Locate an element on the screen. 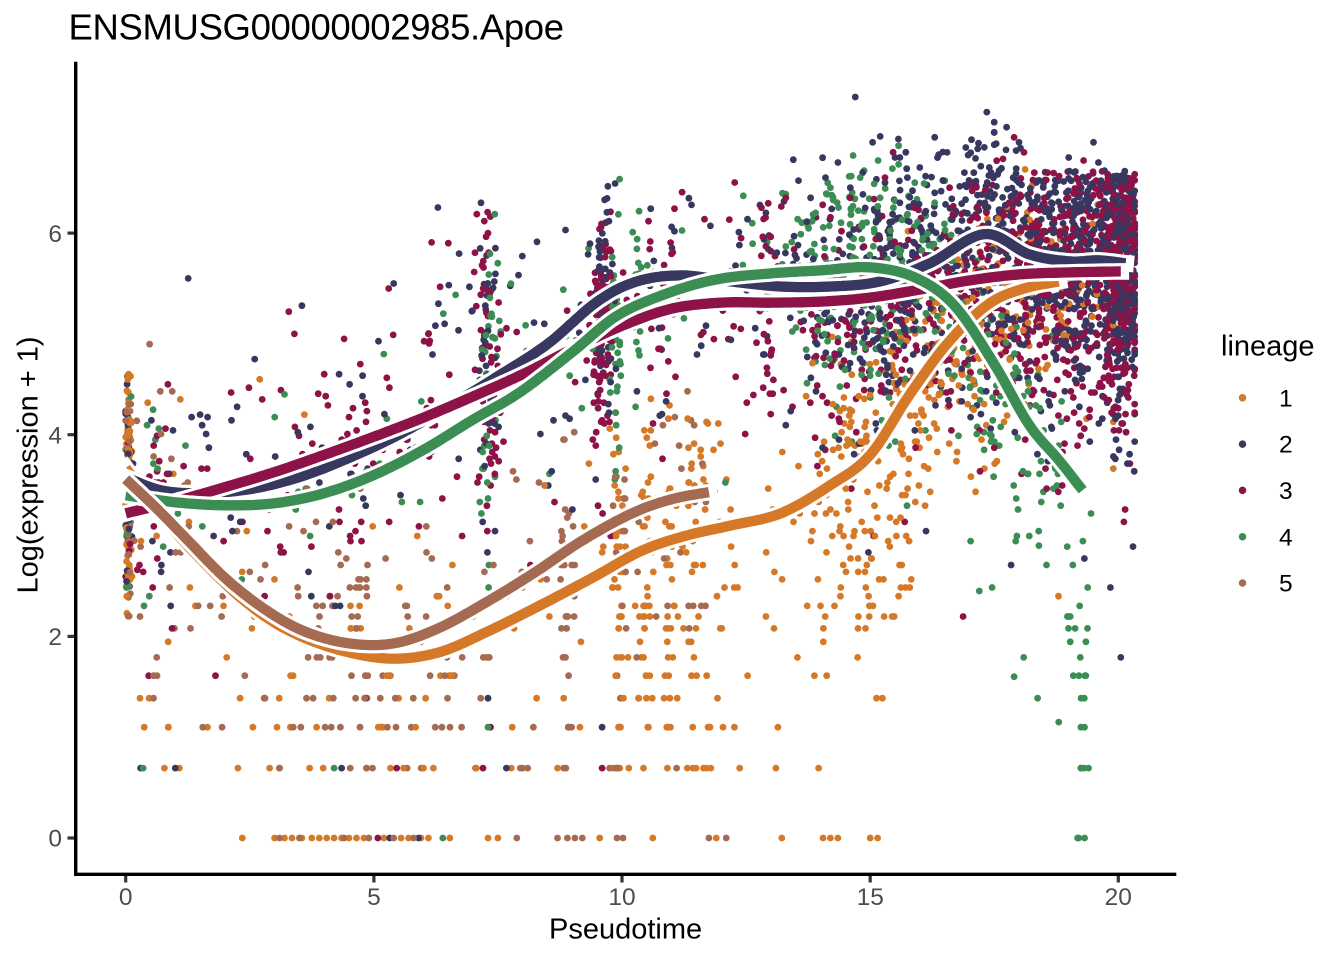  svg-text: lineage is located at coordinates (1268, 347).